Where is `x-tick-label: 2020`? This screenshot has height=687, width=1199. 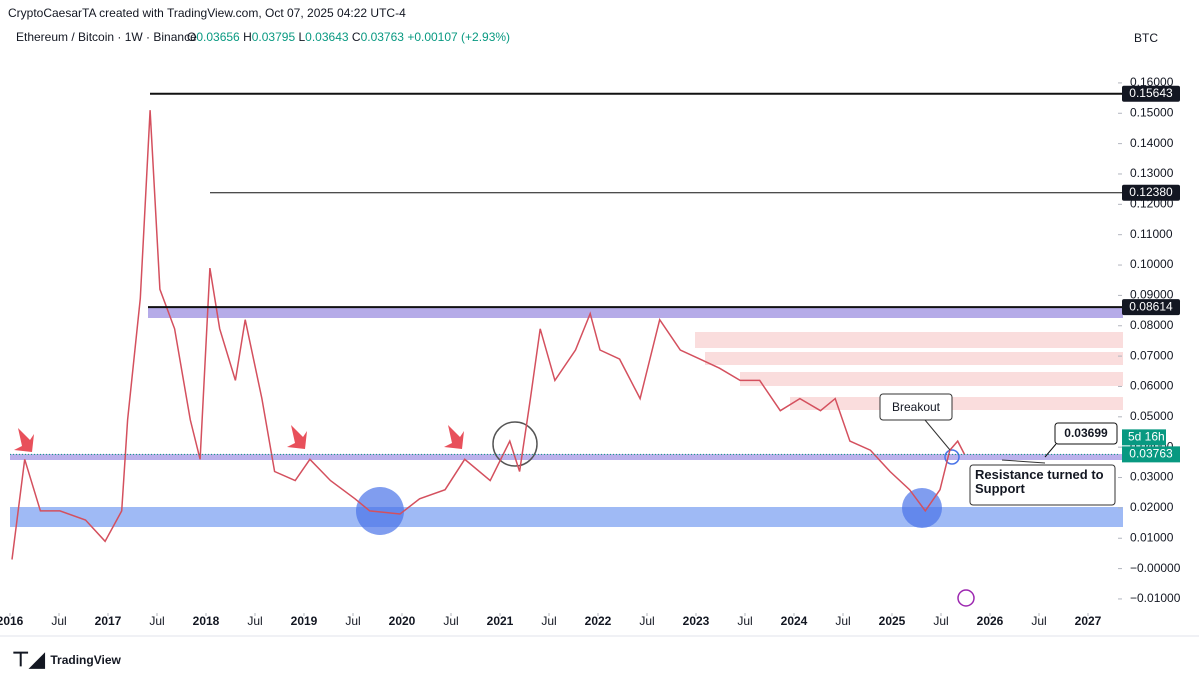
x-tick-label: 2020 is located at coordinates (402, 621).